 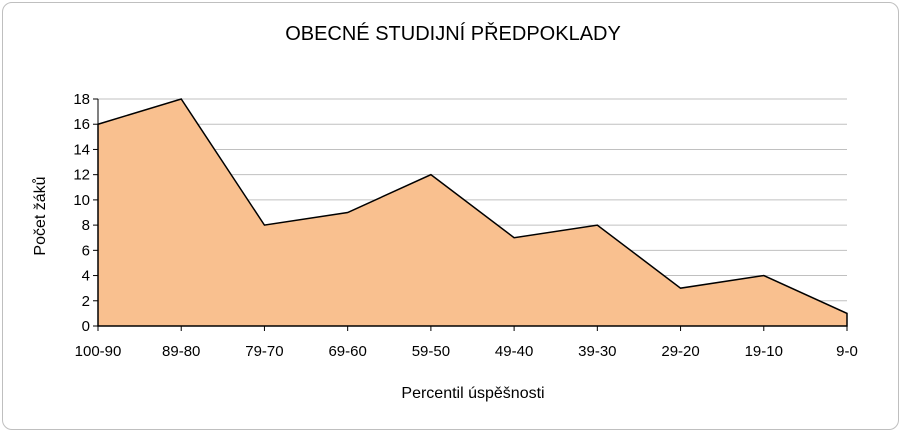 What do you see at coordinates (40, 215) in the screenshot?
I see `y-axis-label: Počet žáků` at bounding box center [40, 215].